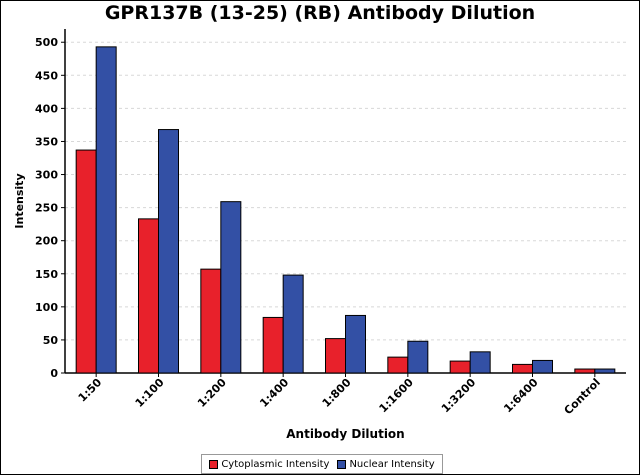  What do you see at coordinates (582, 396) in the screenshot?
I see `x-tick-label: Control` at bounding box center [582, 396].